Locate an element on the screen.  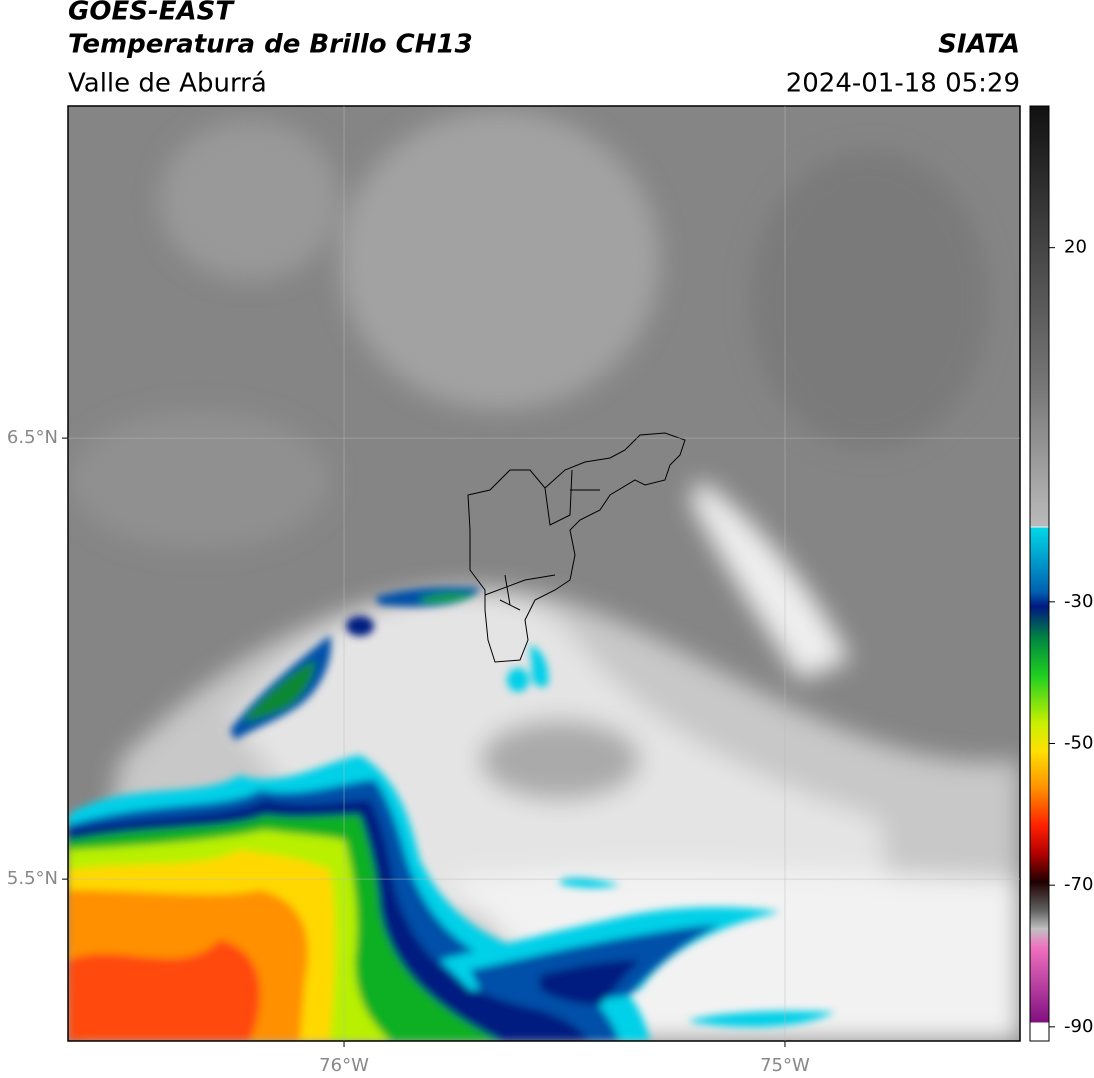
y-tick-label: 6.5°N is located at coordinates (32, 437).